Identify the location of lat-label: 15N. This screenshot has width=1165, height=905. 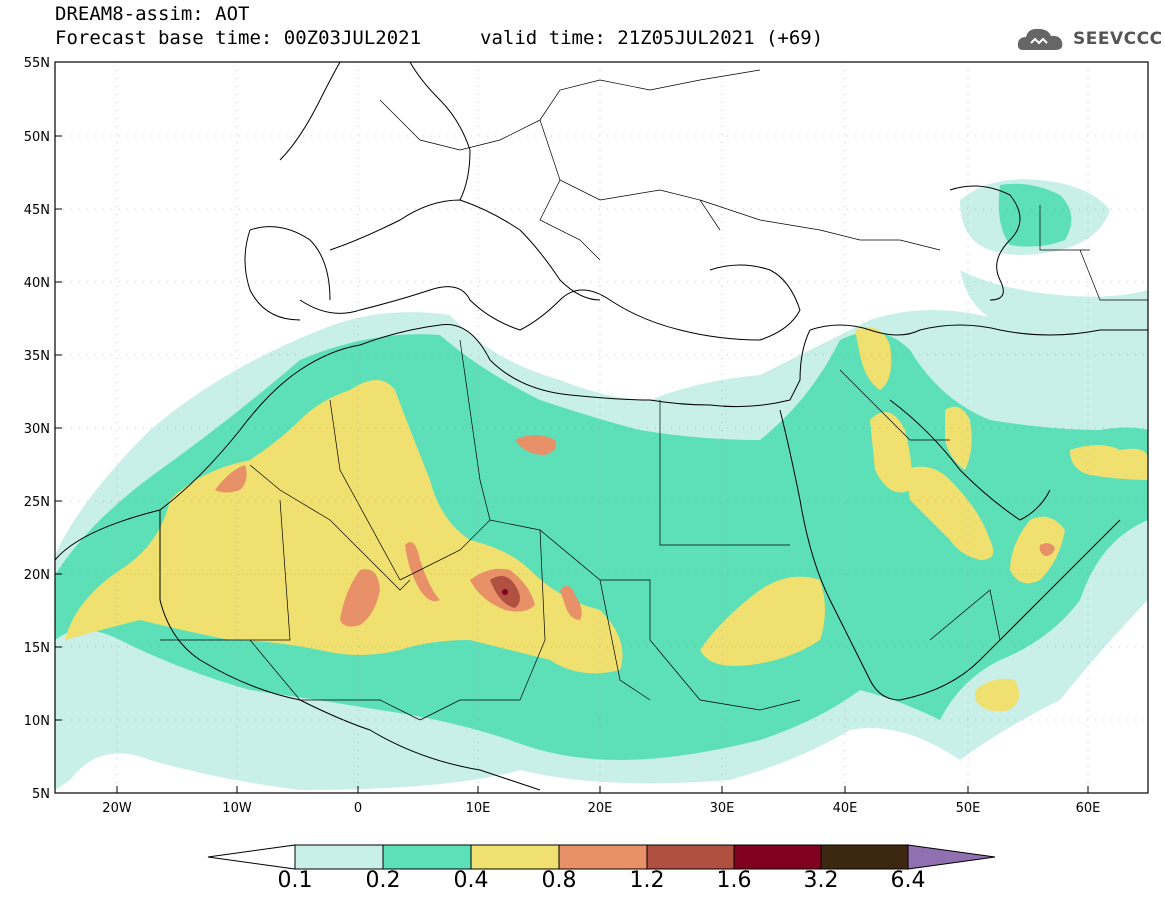
(37, 648).